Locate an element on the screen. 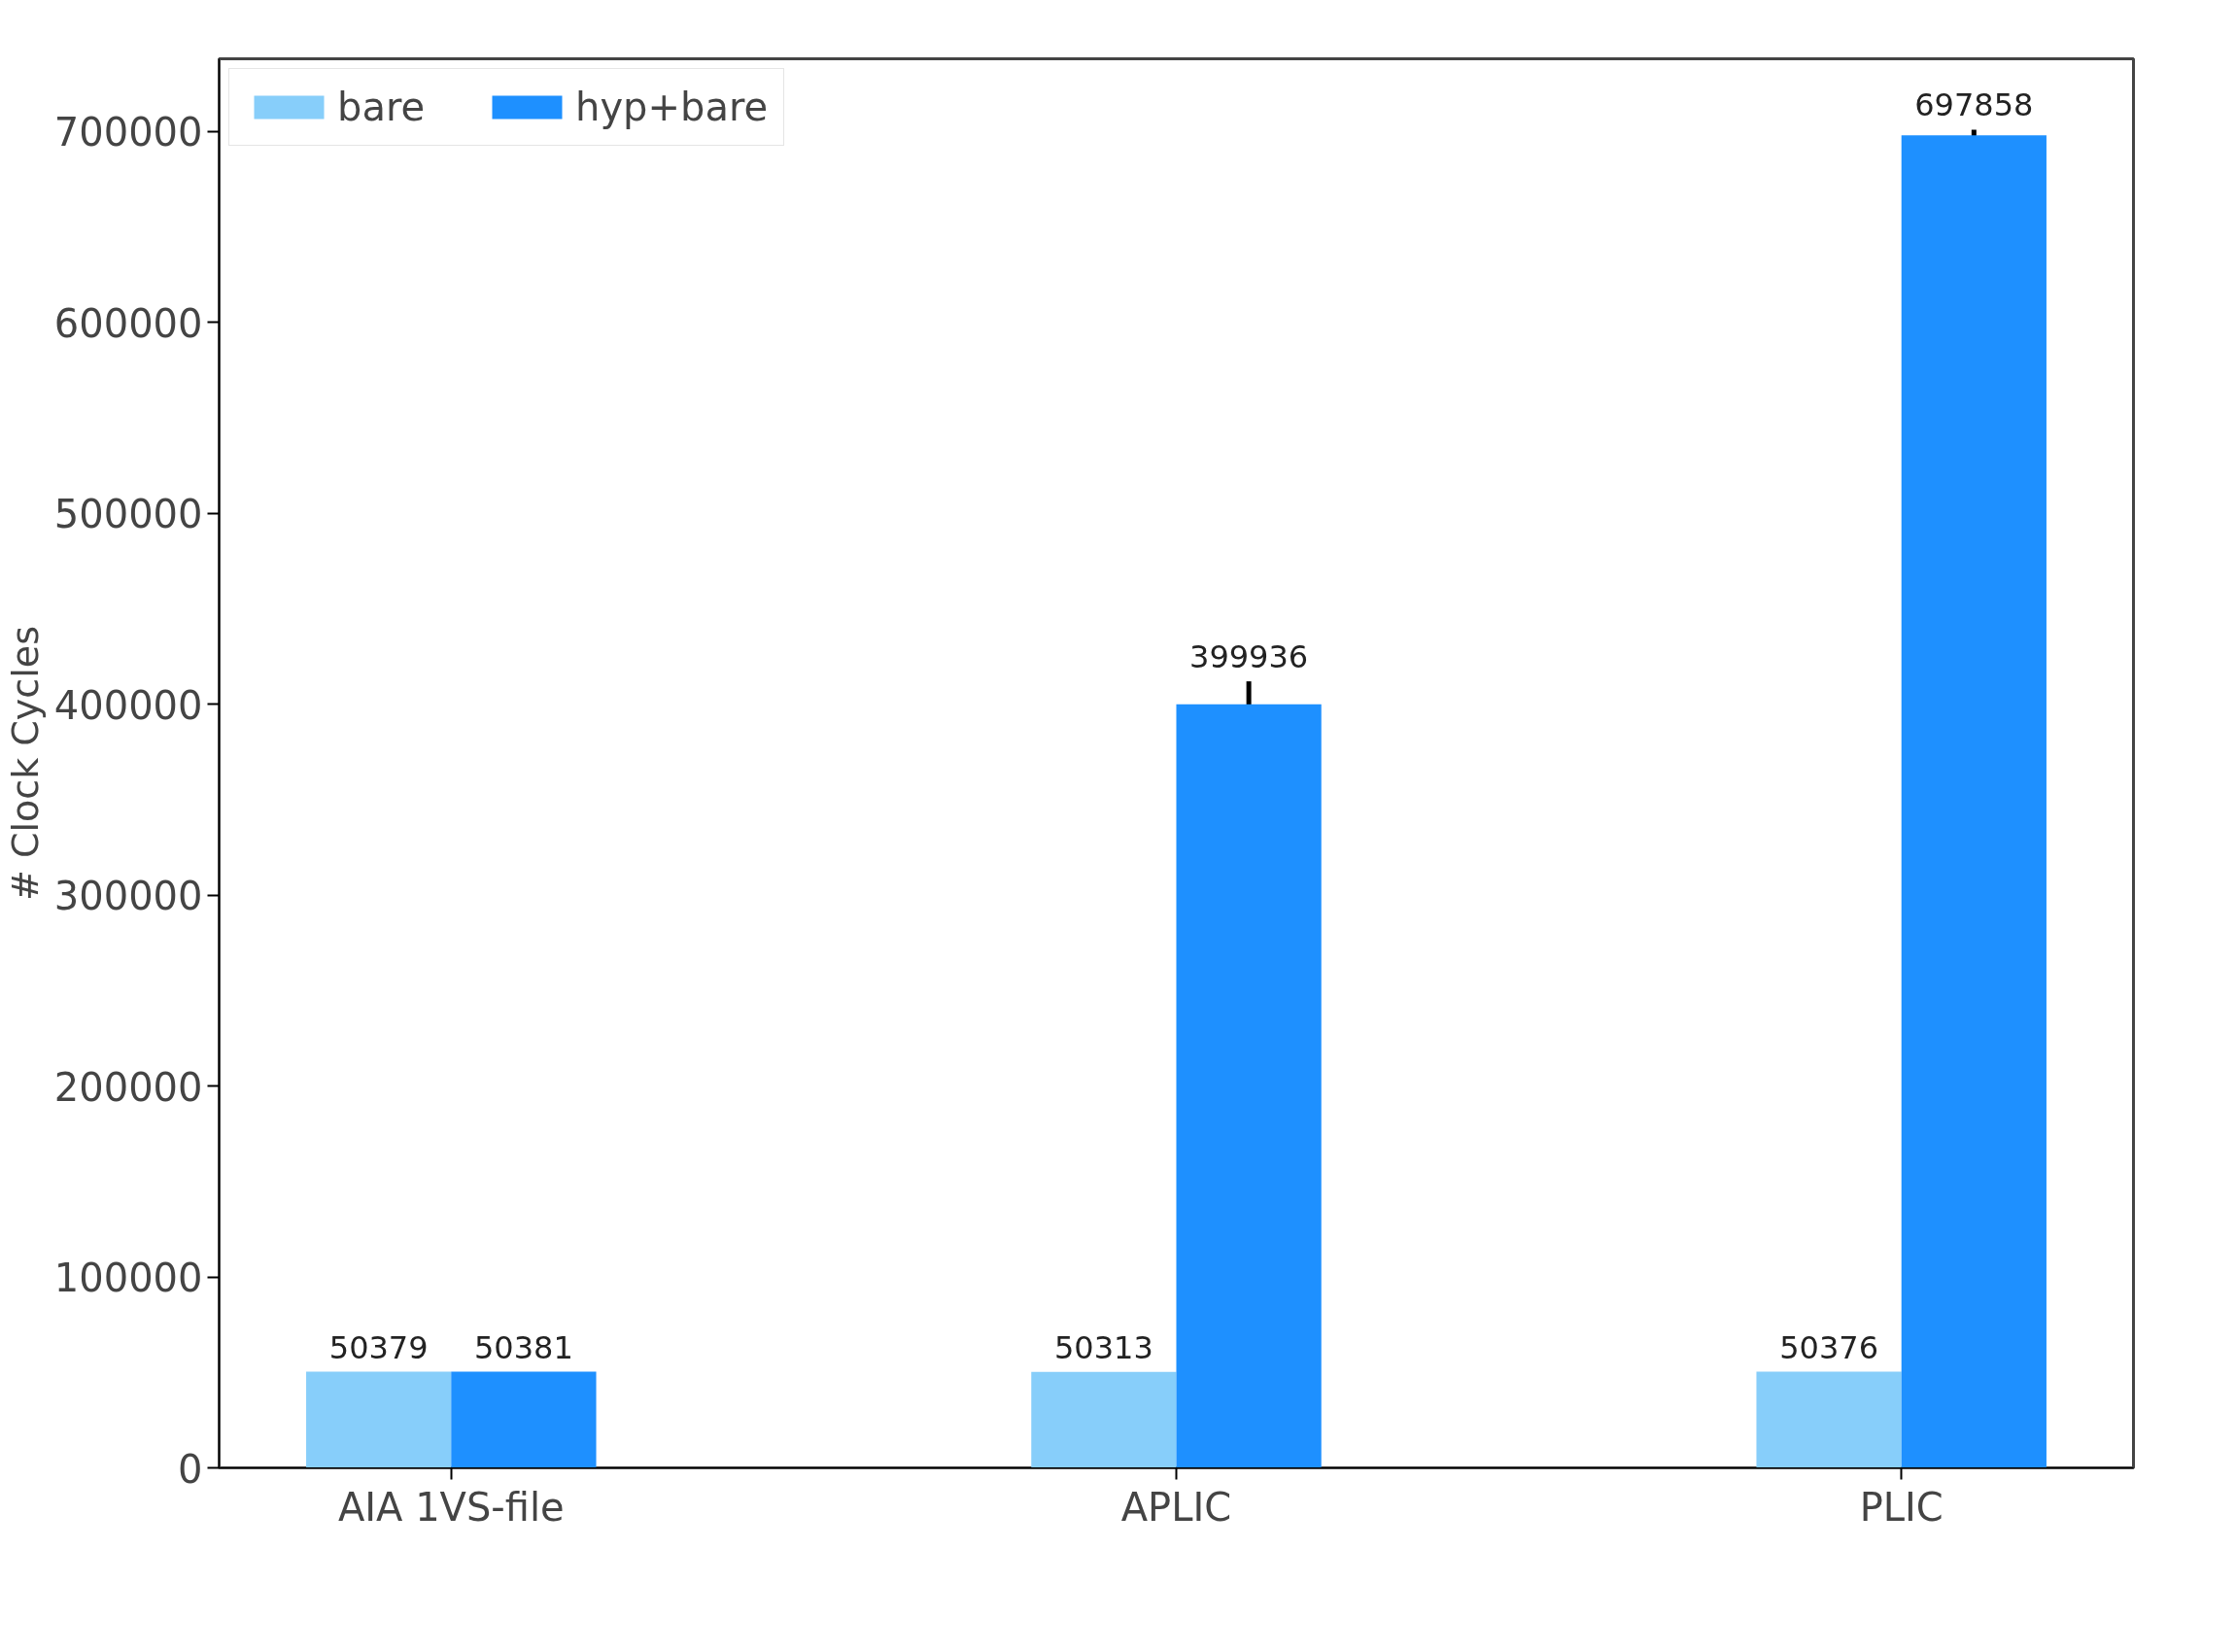 Image resolution: width=2236 pixels, height=1652 pixels. data-label: 399936 is located at coordinates (1249, 657).